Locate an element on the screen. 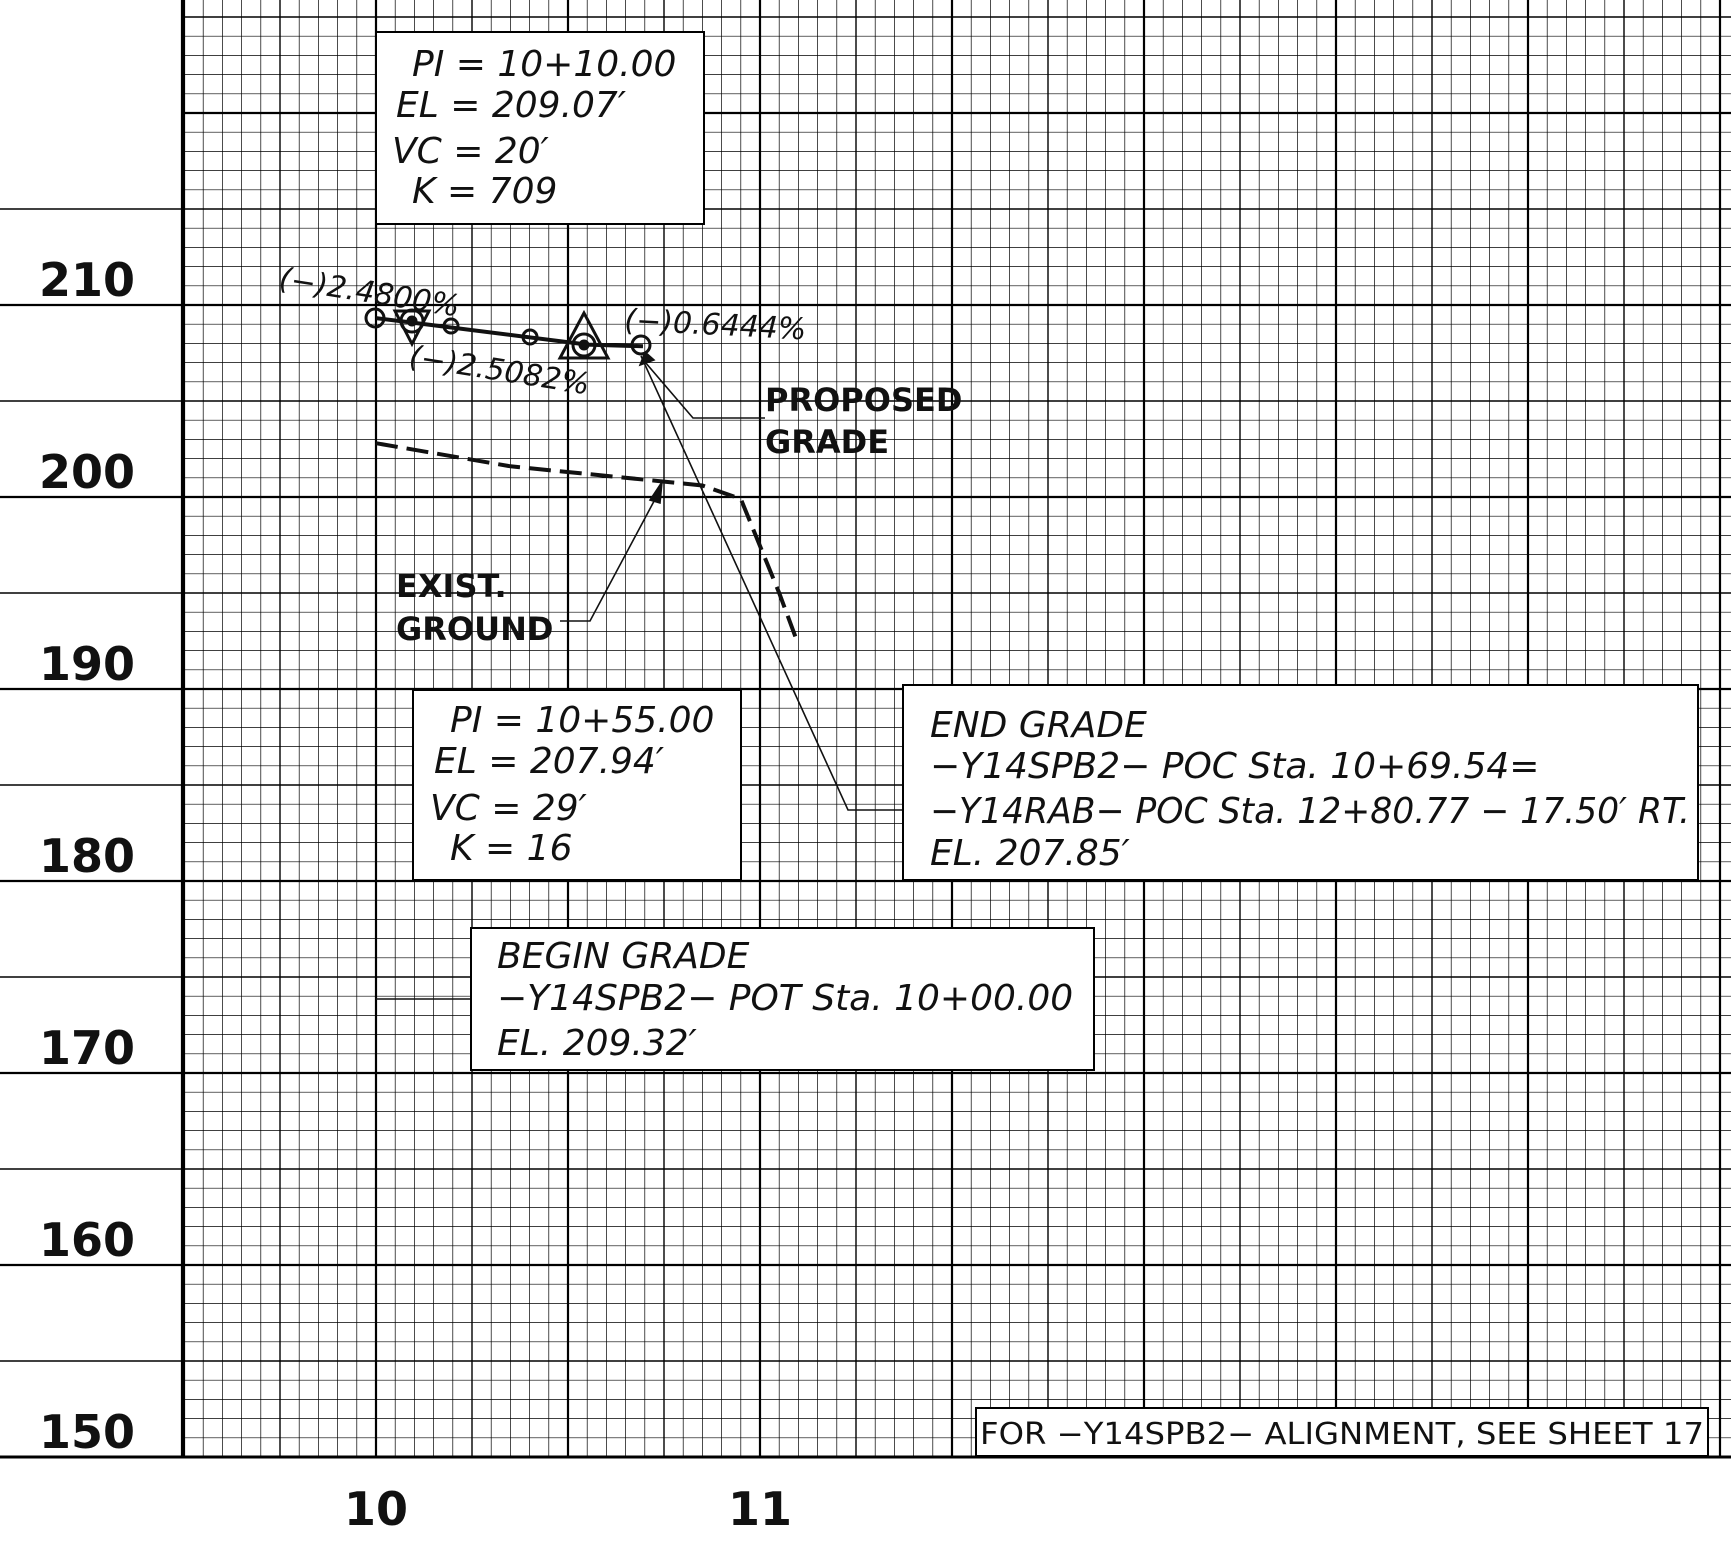  y-tick-180: 180 is located at coordinates (87, 856).